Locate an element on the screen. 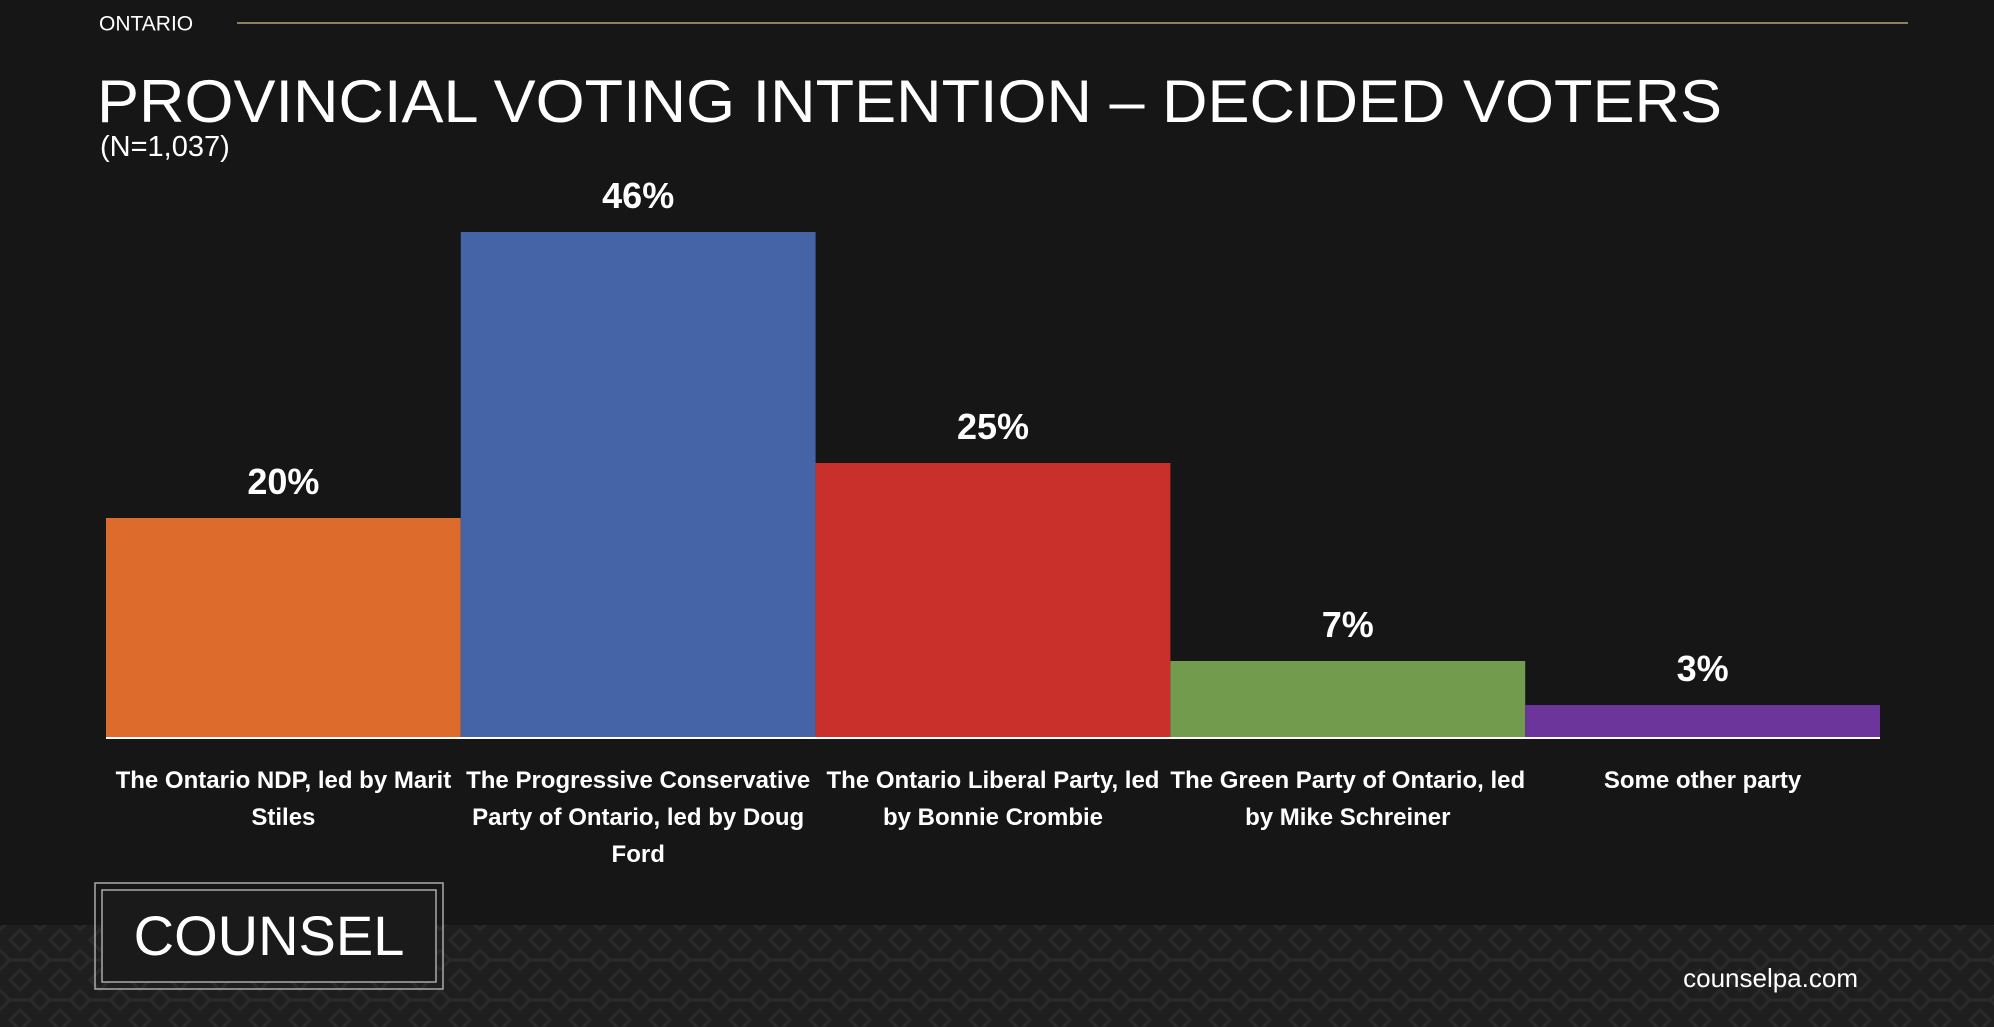 This screenshot has width=1994, height=1027. value-label: 7% is located at coordinates (1348, 624).